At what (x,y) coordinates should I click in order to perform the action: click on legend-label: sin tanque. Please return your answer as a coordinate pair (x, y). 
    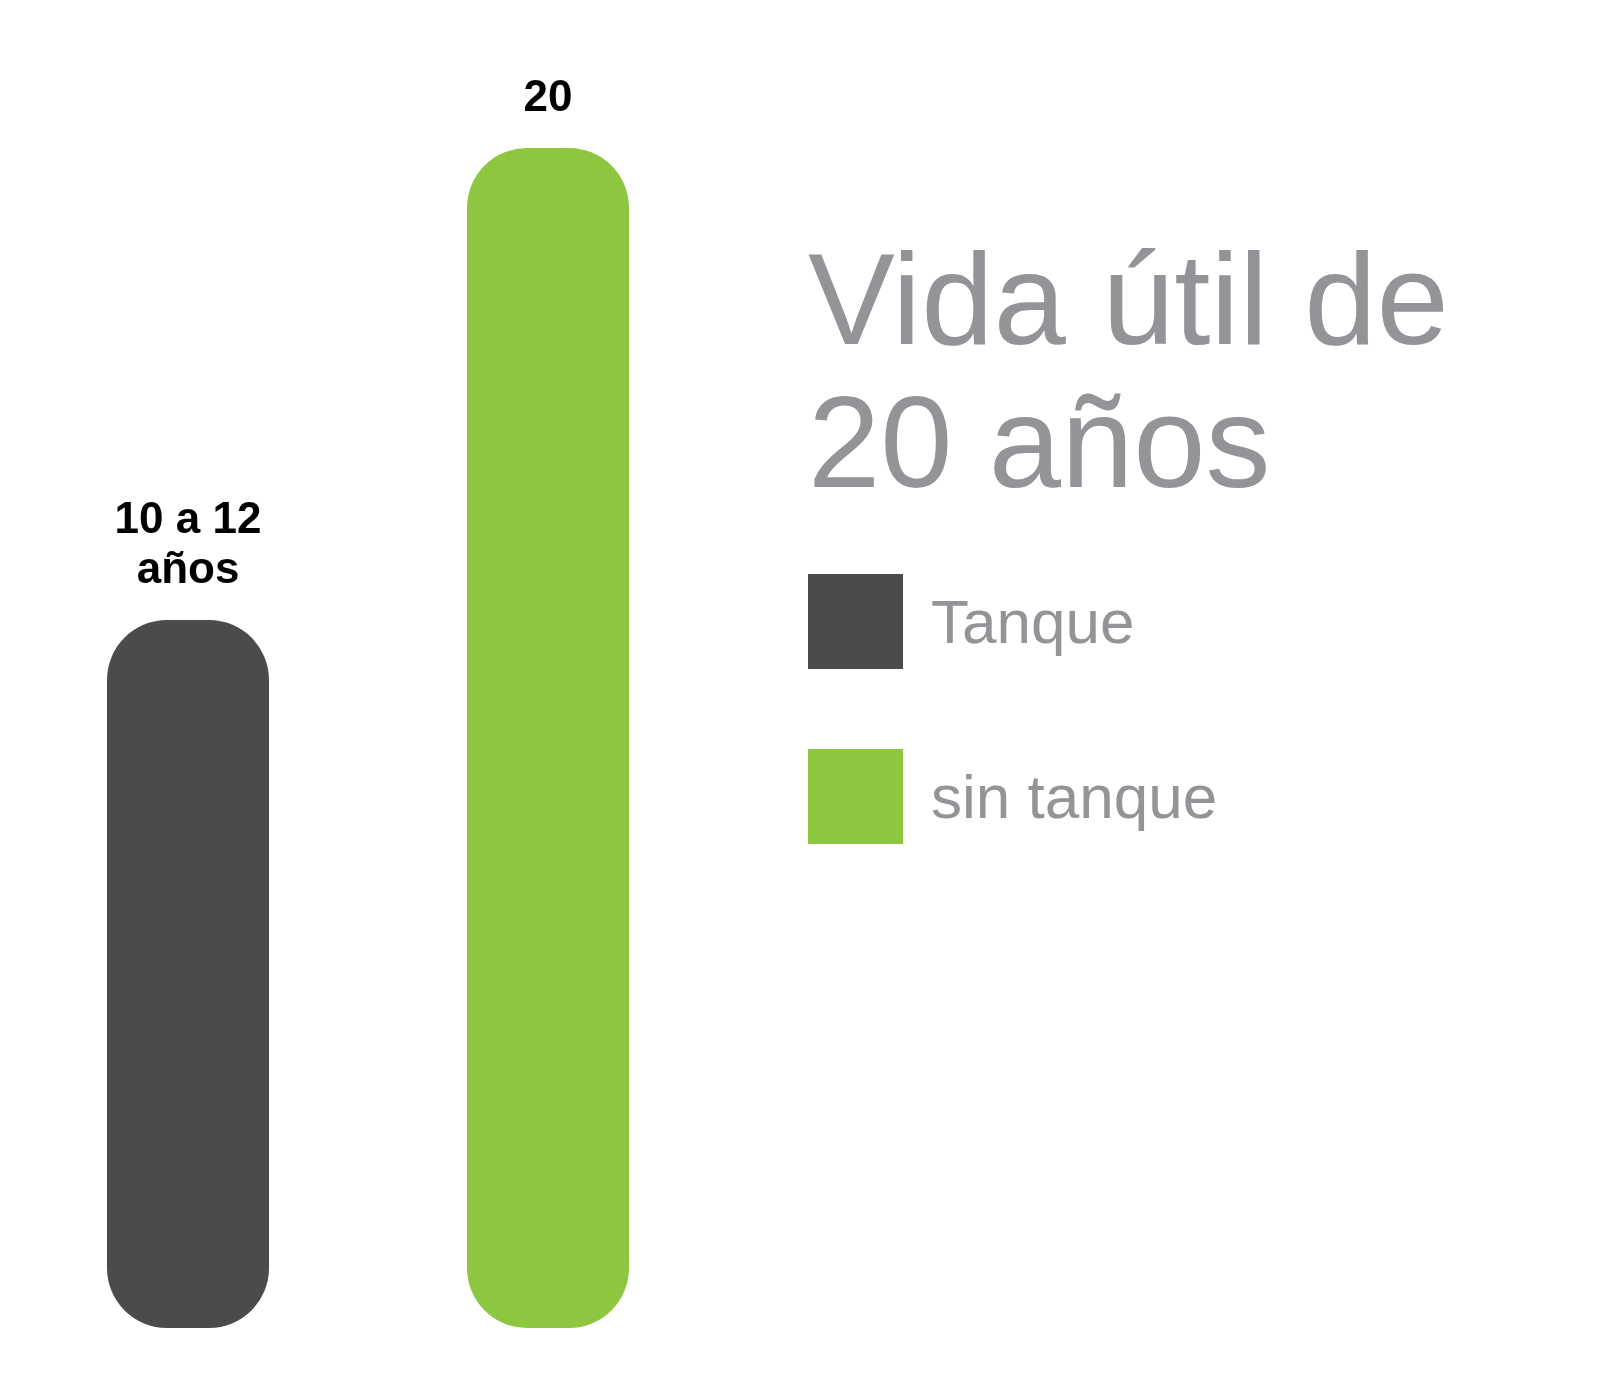
    Looking at the image, I should click on (1074, 796).